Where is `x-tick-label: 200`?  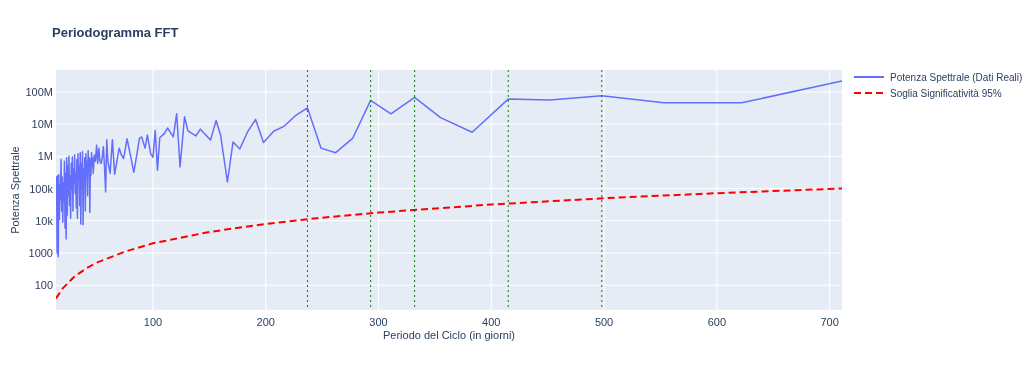 x-tick-label: 200 is located at coordinates (265, 322).